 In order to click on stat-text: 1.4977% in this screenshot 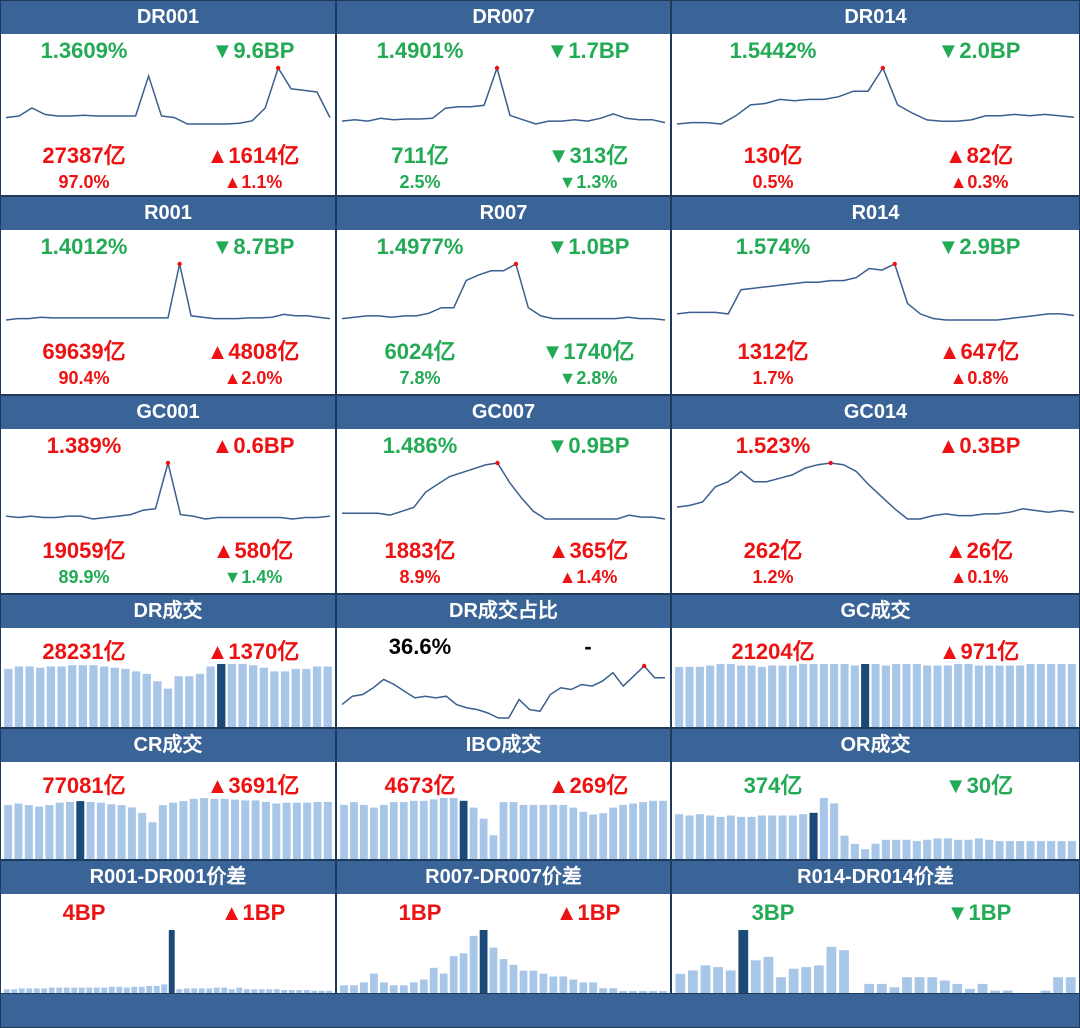, I will do `click(420, 246)`.